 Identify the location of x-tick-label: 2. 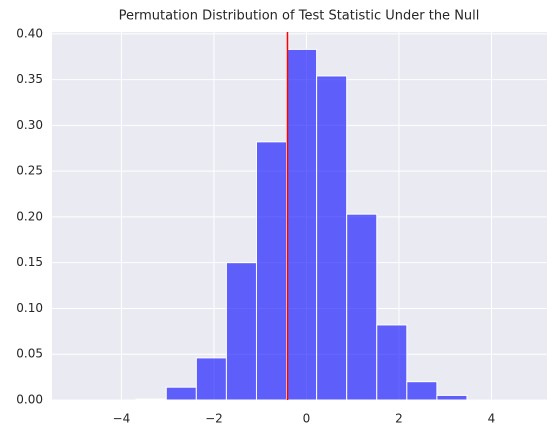
(399, 419).